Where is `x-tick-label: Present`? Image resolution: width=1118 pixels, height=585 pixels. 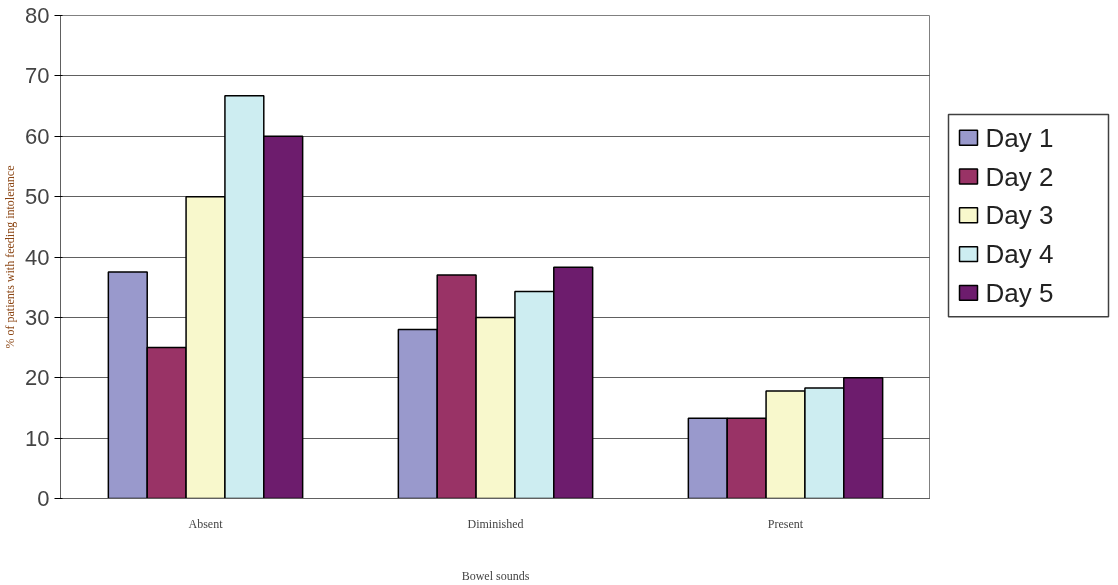 x-tick-label: Present is located at coordinates (785, 523).